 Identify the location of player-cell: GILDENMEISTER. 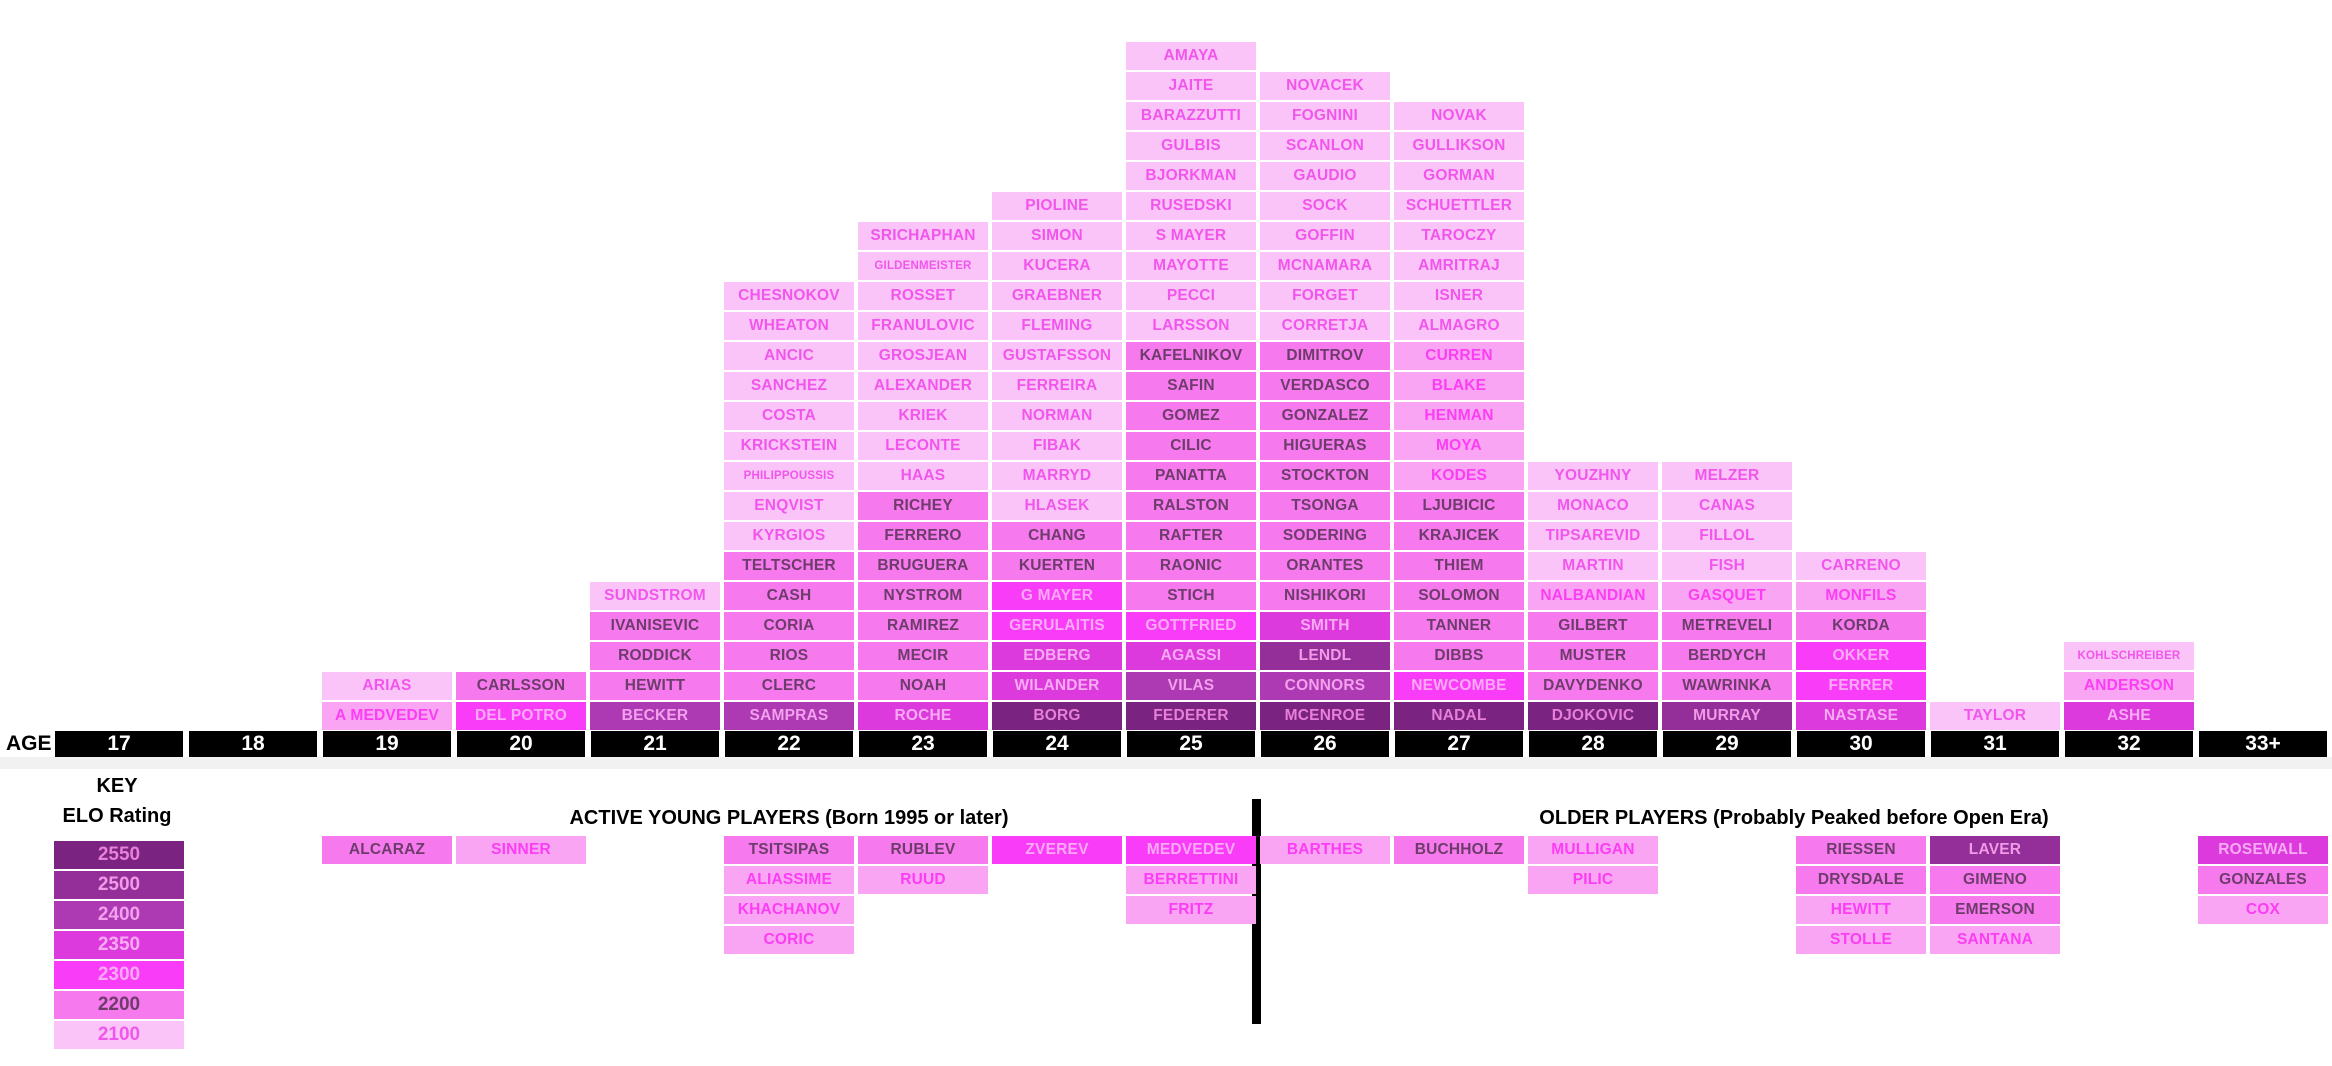
(923, 266).